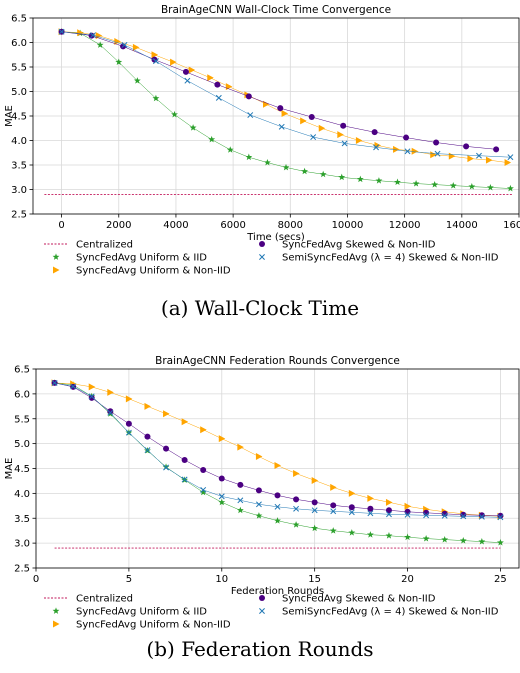  I want to click on legend-item: SemiSyncFedAvg (λ = 4) Skewed & Non-IID, so click(379, 612).